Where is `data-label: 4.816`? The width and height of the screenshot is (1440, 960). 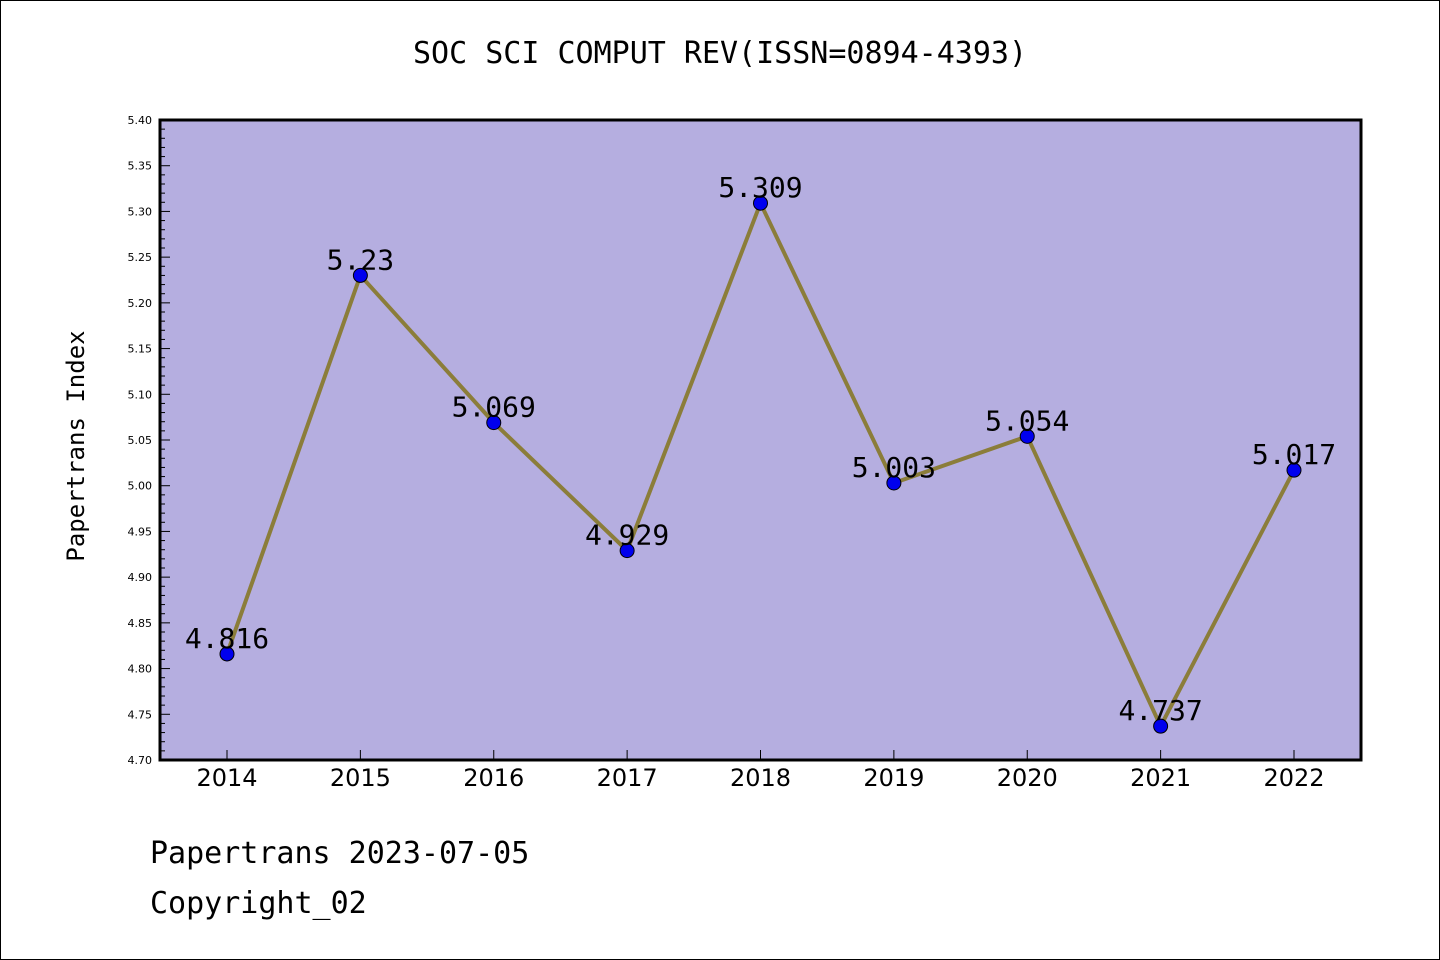 data-label: 4.816 is located at coordinates (227, 638).